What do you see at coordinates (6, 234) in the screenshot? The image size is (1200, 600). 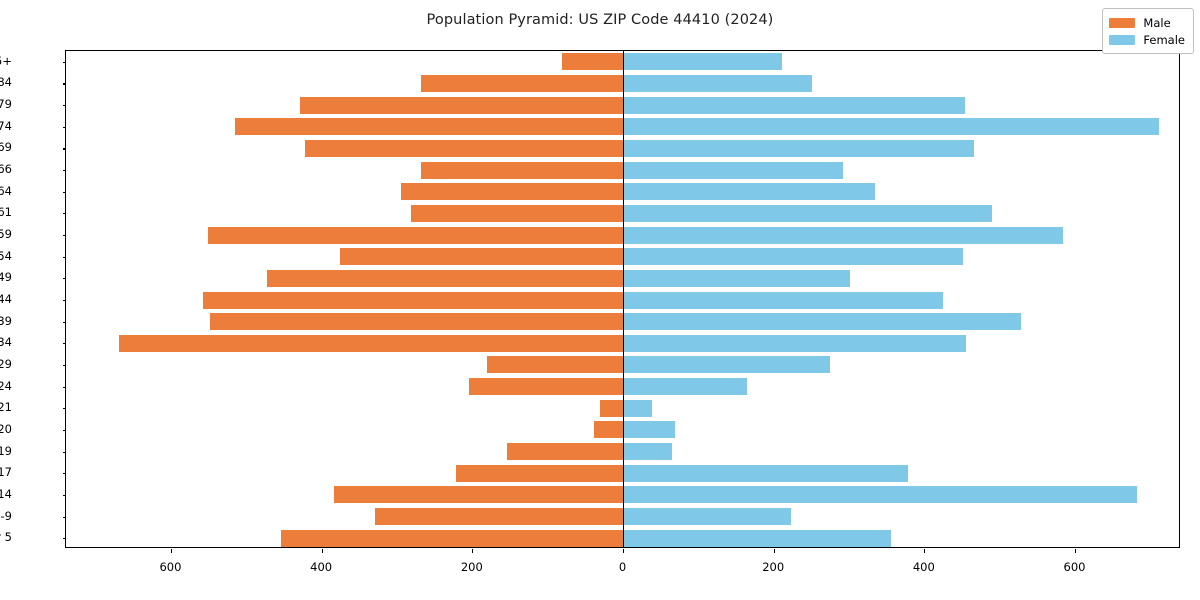 I see `ytick-label-55-59: 55-59` at bounding box center [6, 234].